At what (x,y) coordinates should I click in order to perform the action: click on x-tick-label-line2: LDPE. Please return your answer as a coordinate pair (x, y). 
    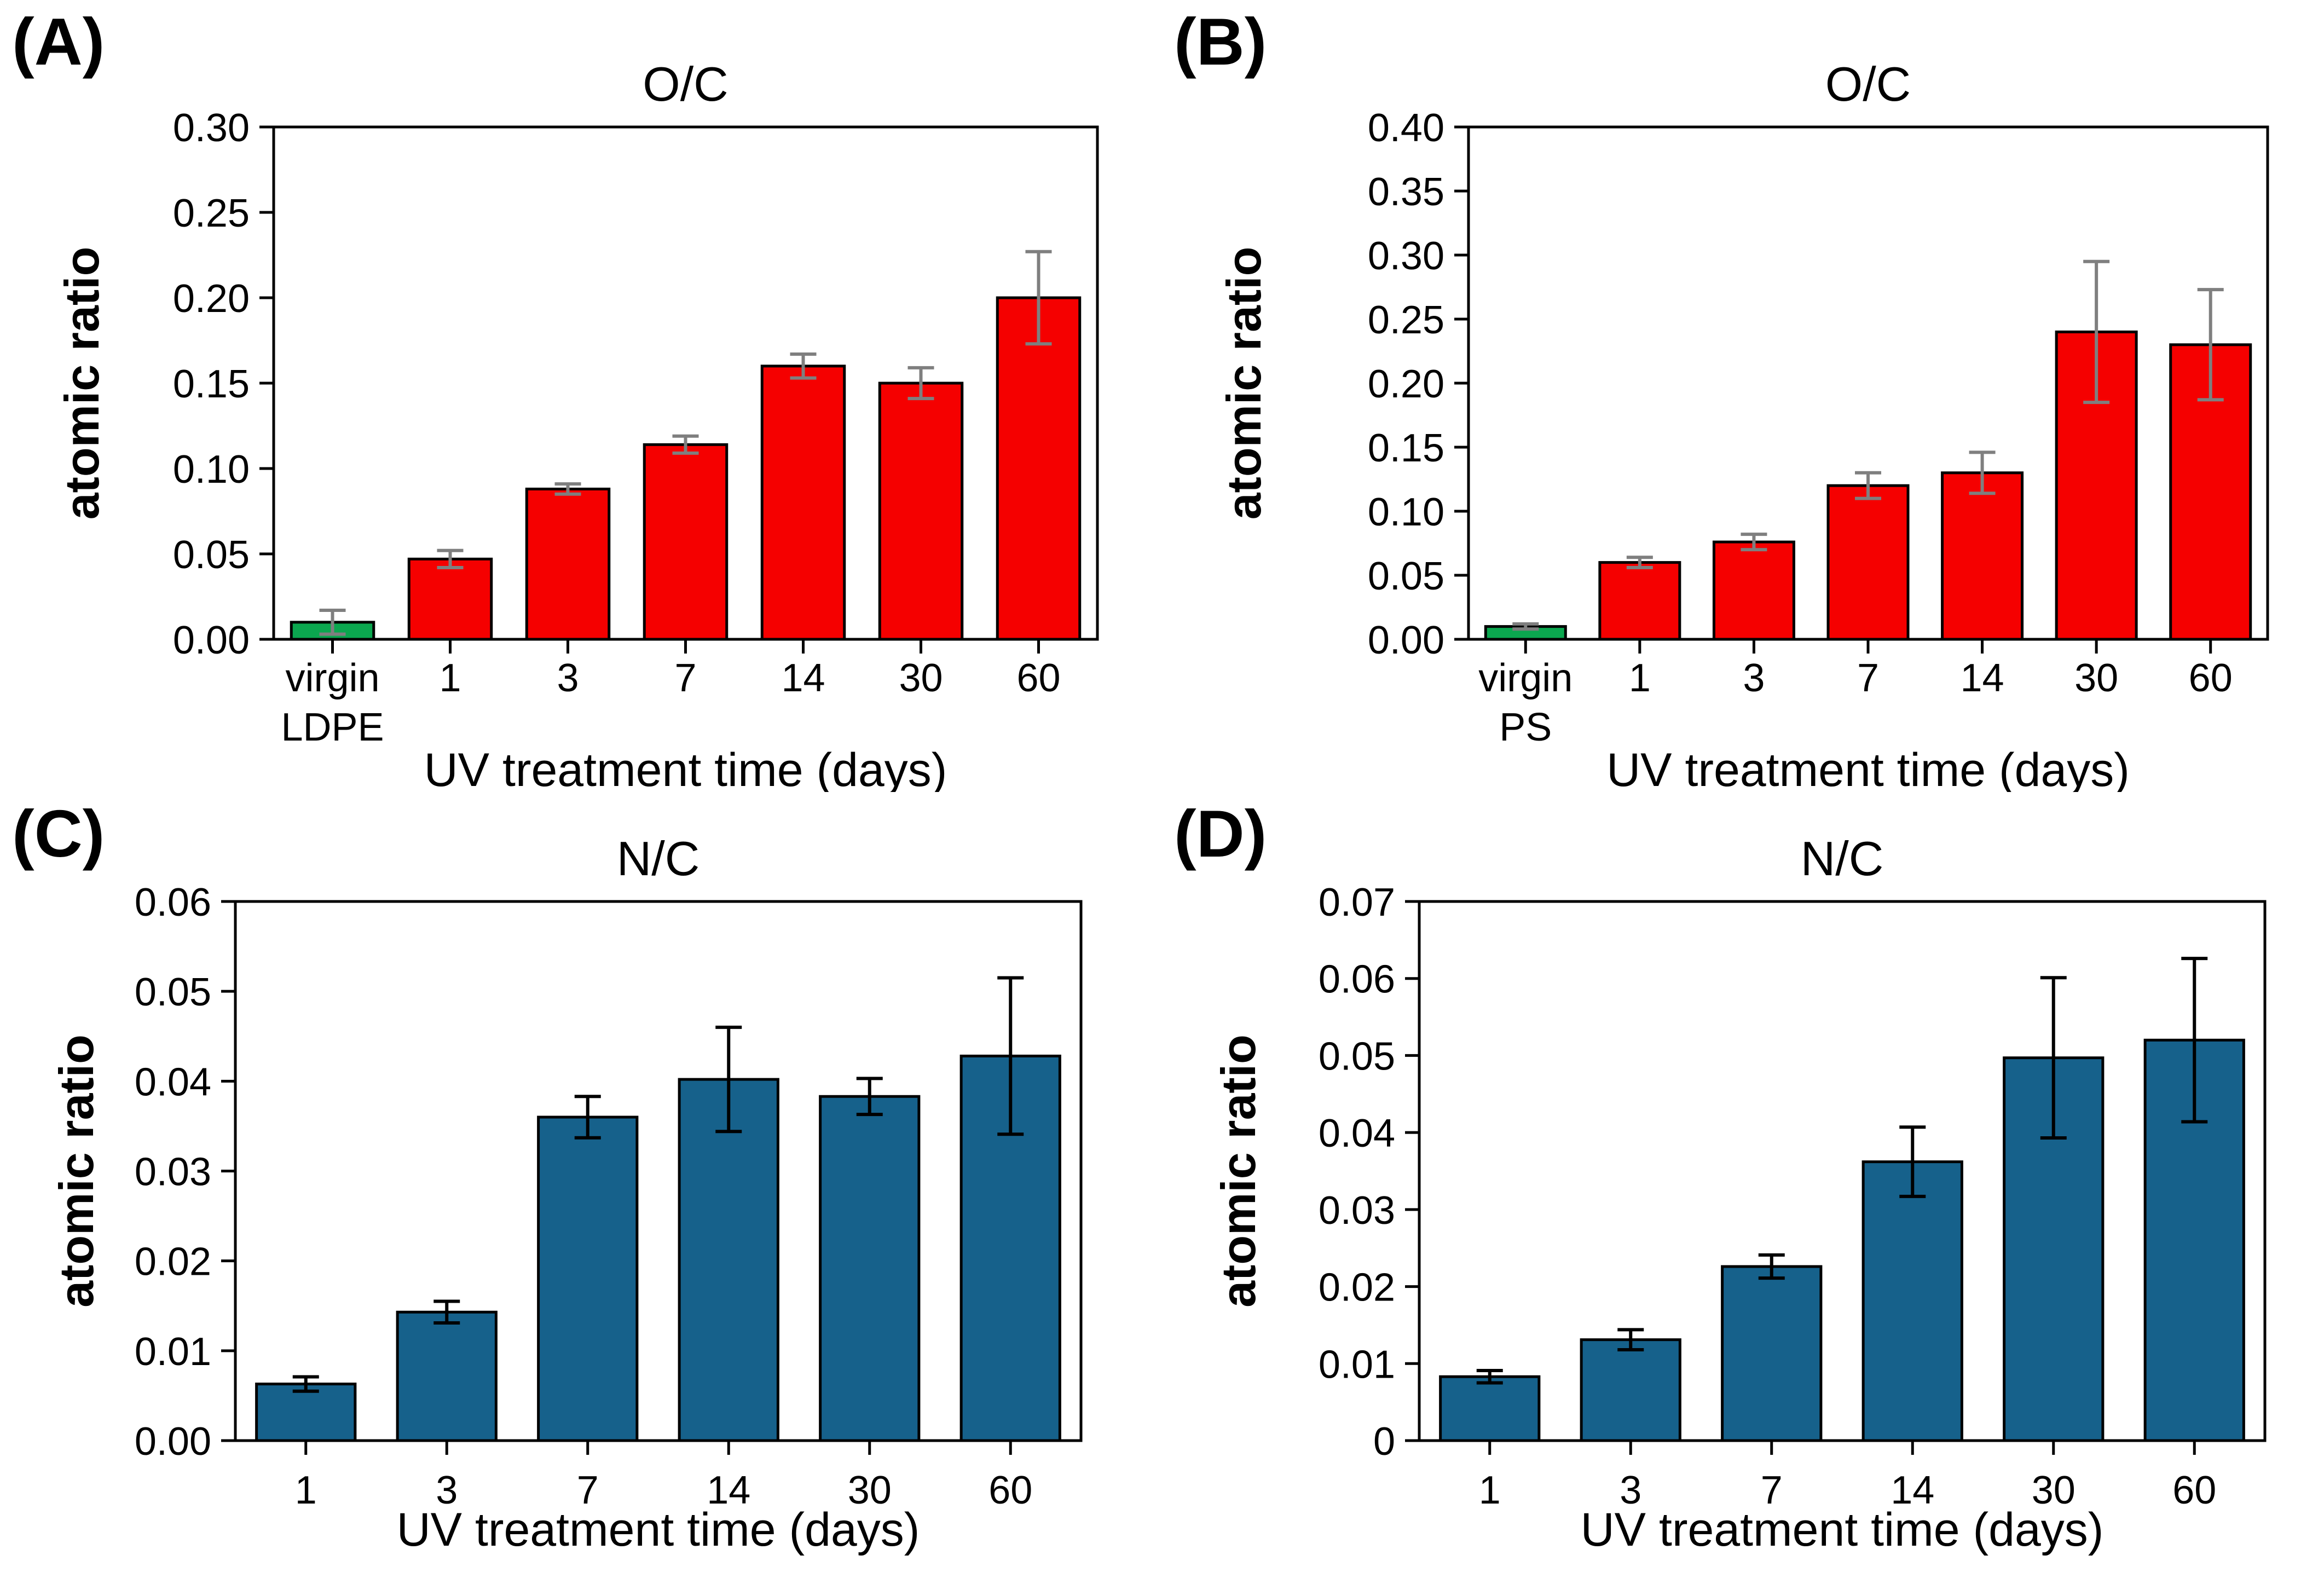
    Looking at the image, I should click on (332, 727).